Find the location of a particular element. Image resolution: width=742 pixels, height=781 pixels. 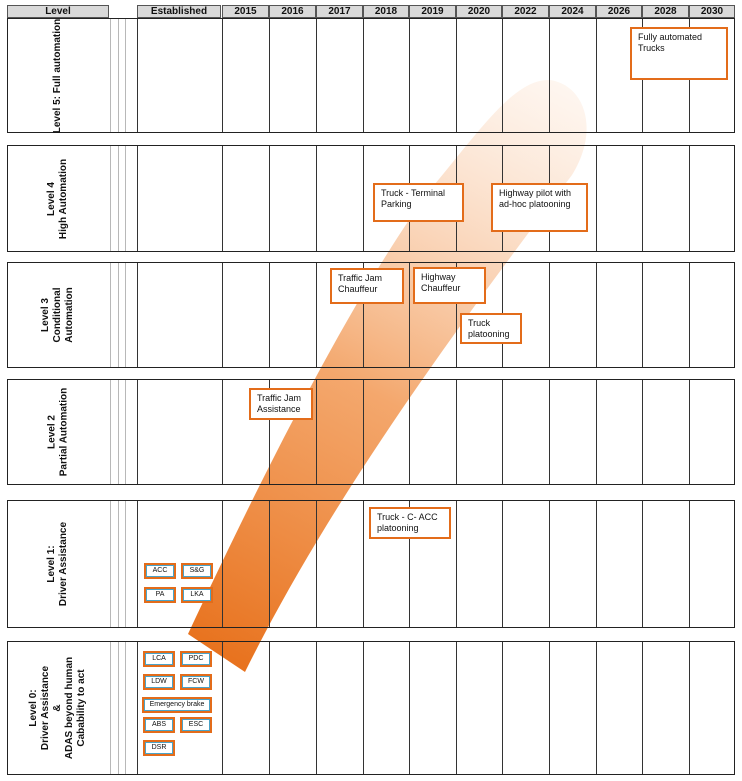

level-0-line-3: & is located at coordinates (58, 708).